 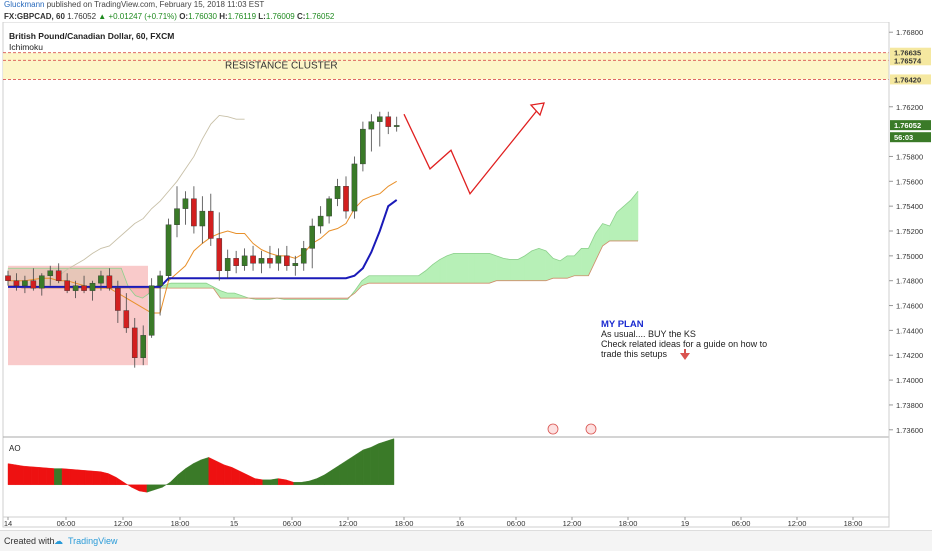 I want to click on change-value: +0.01247 (+0.71%), so click(x=142, y=16).